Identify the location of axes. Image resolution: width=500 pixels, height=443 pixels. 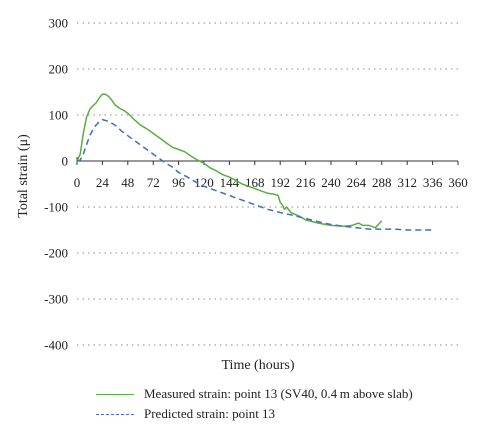
(267, 161).